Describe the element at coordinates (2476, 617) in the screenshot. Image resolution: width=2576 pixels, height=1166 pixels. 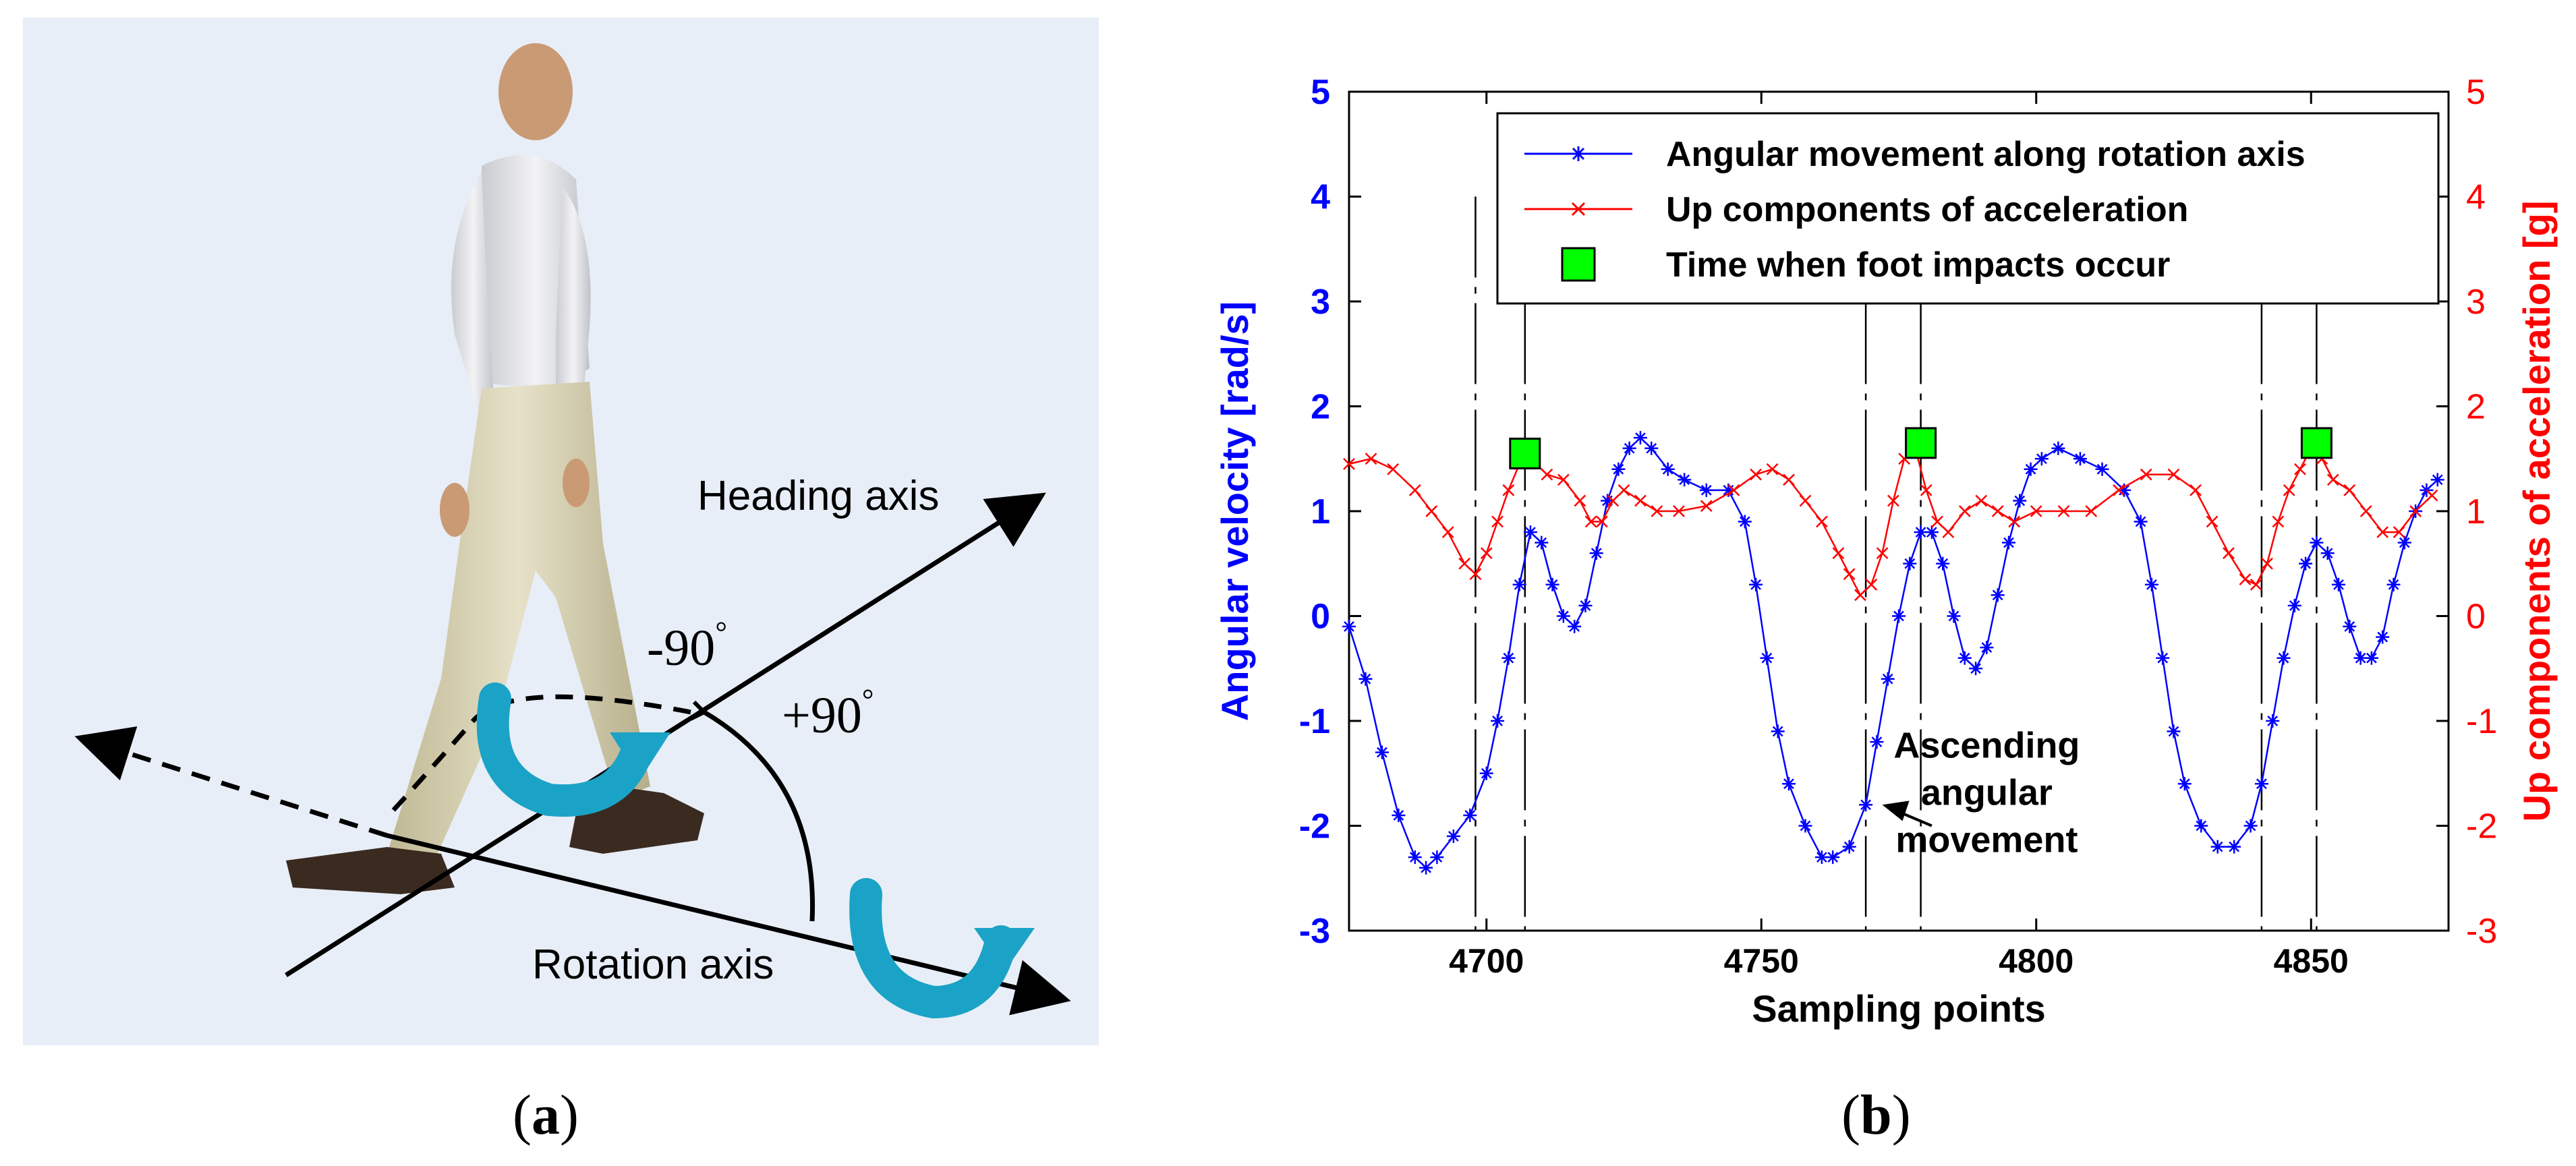
I see `y-right-tick-label-3: 0` at that location.